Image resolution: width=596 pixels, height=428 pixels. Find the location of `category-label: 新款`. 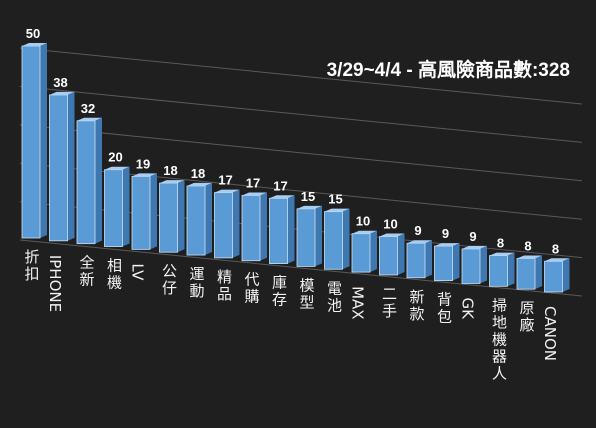

category-label: 新款 is located at coordinates (416, 305).